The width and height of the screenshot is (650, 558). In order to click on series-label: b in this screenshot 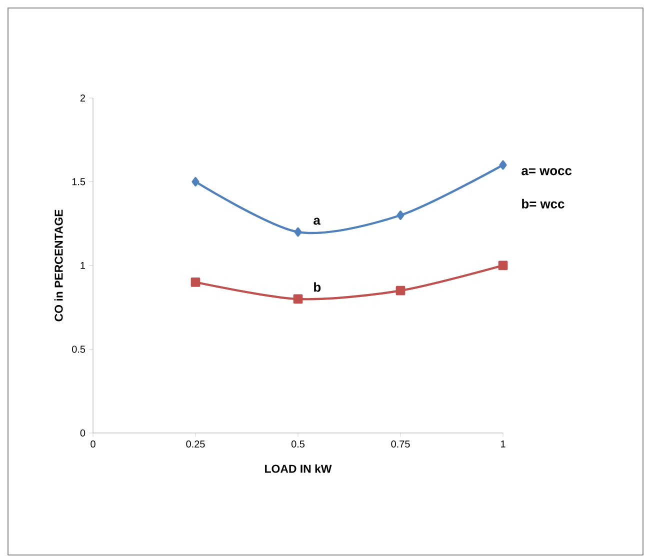, I will do `click(317, 287)`.